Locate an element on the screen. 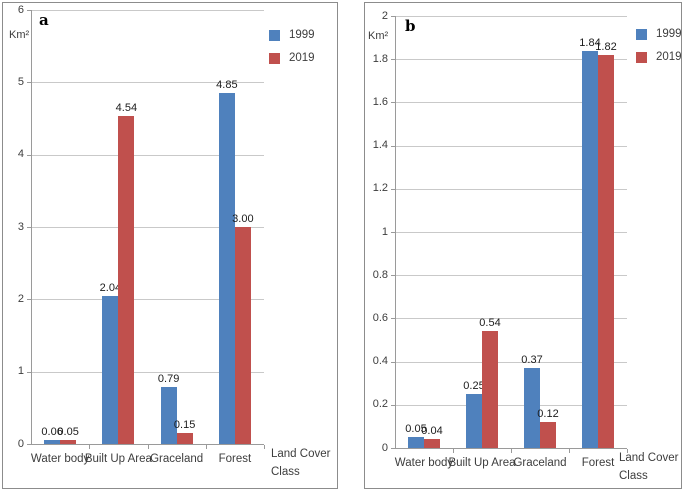 The width and height of the screenshot is (685, 491). y-tick-label: 6 is located at coordinates (20, 9).